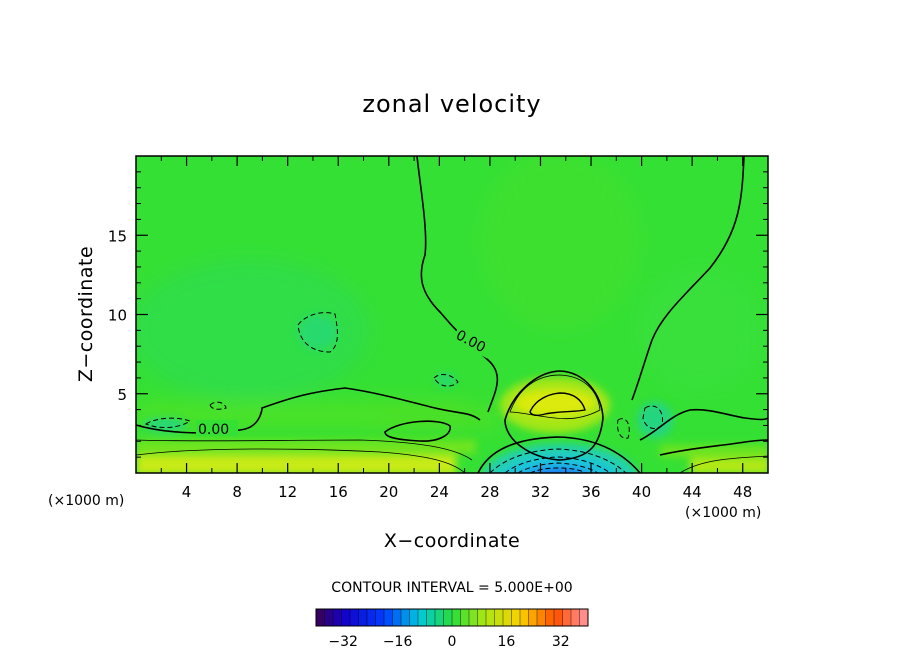 The image size is (904, 654). I want to click on zero-contour-label-lower: 0.00, so click(213, 430).